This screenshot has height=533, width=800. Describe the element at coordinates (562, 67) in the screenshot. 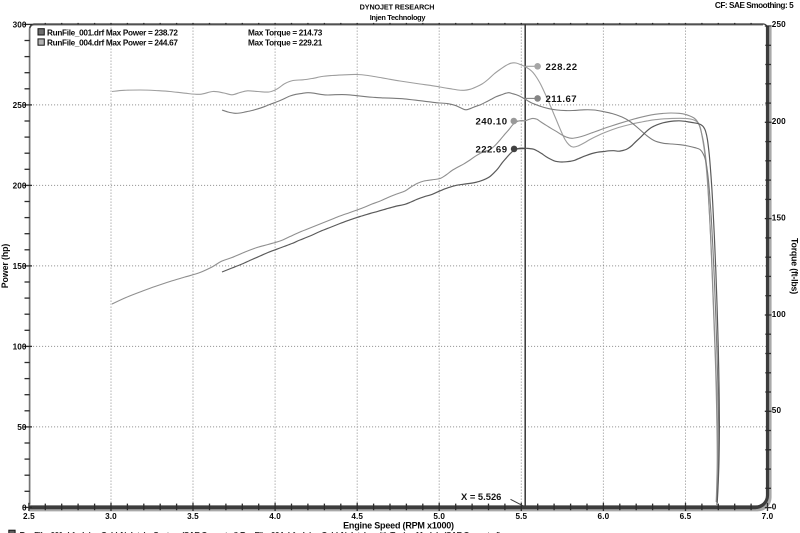

I see `svg-text: 228.22` at that location.